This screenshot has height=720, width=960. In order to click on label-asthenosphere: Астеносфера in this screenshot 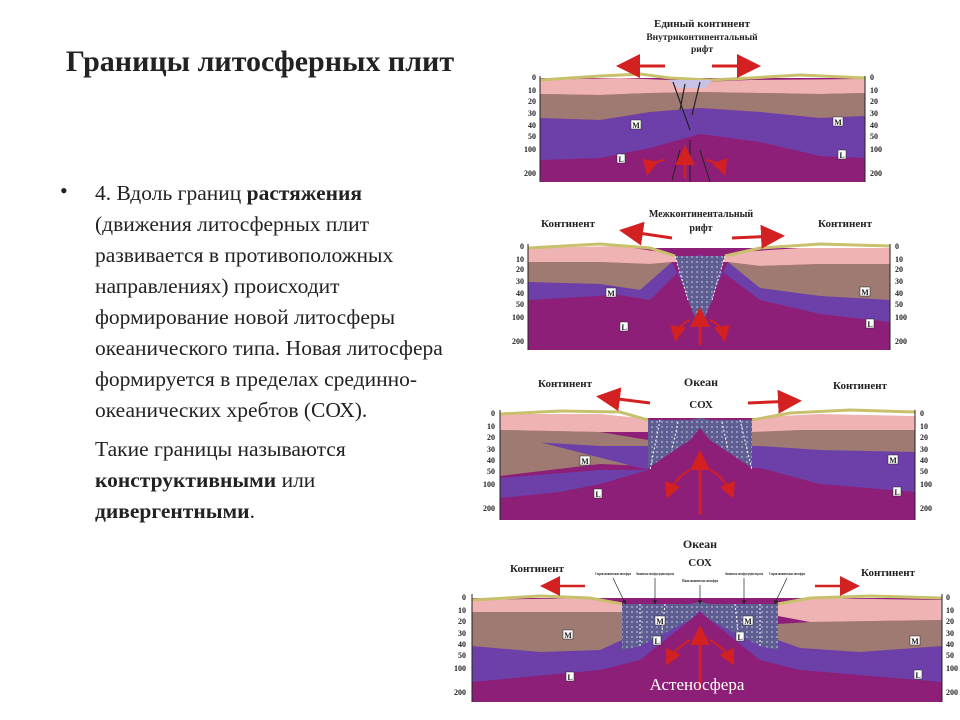, I will do `click(697, 684)`.